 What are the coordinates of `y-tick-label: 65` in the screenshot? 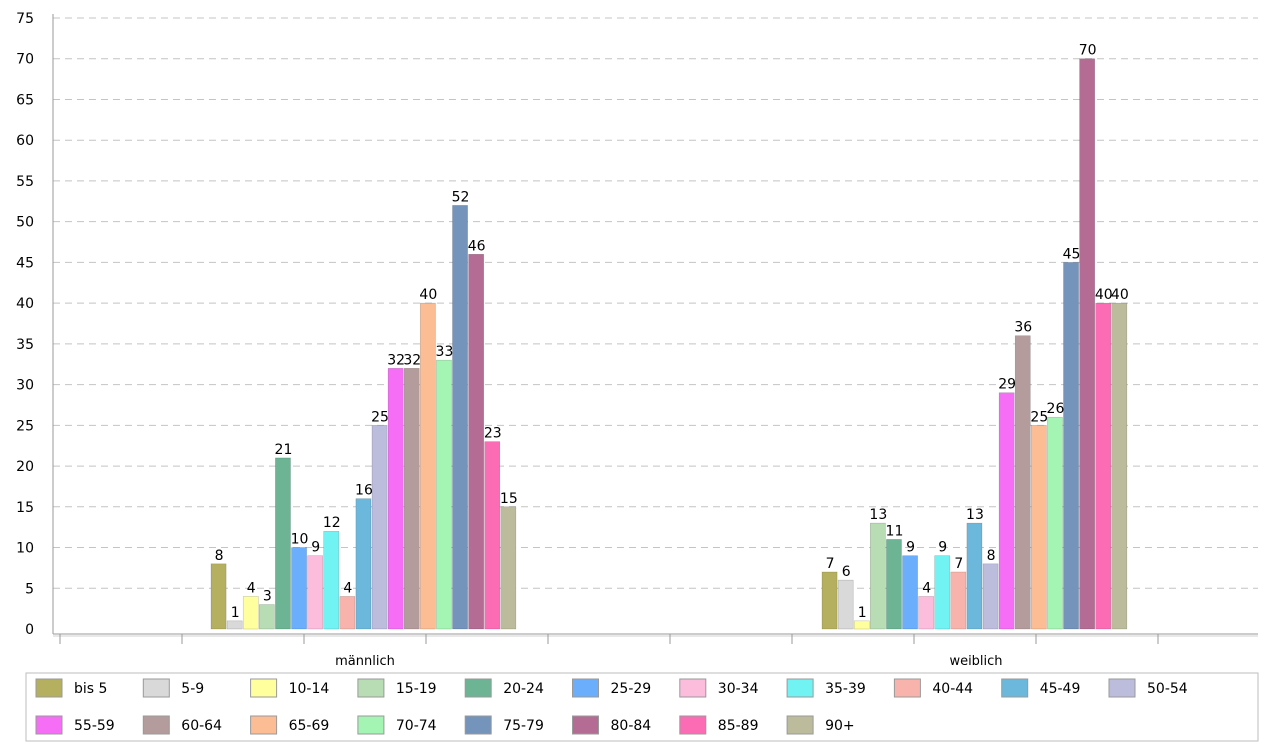 It's located at (25, 100).